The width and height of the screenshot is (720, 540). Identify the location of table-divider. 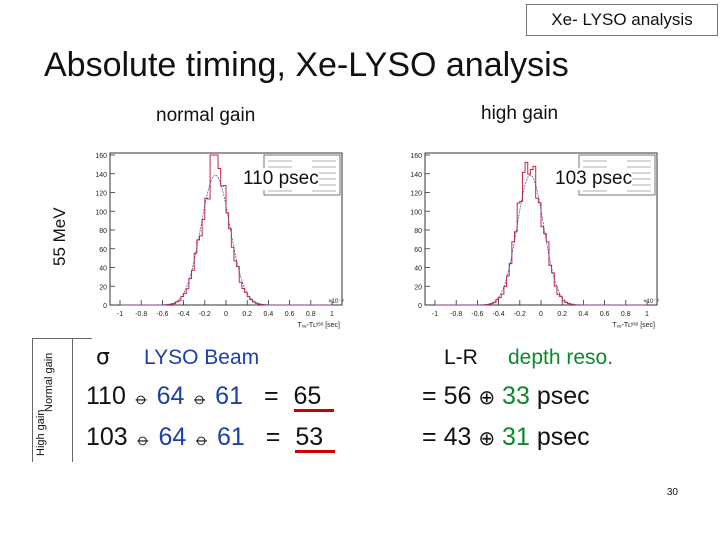
(72, 400).